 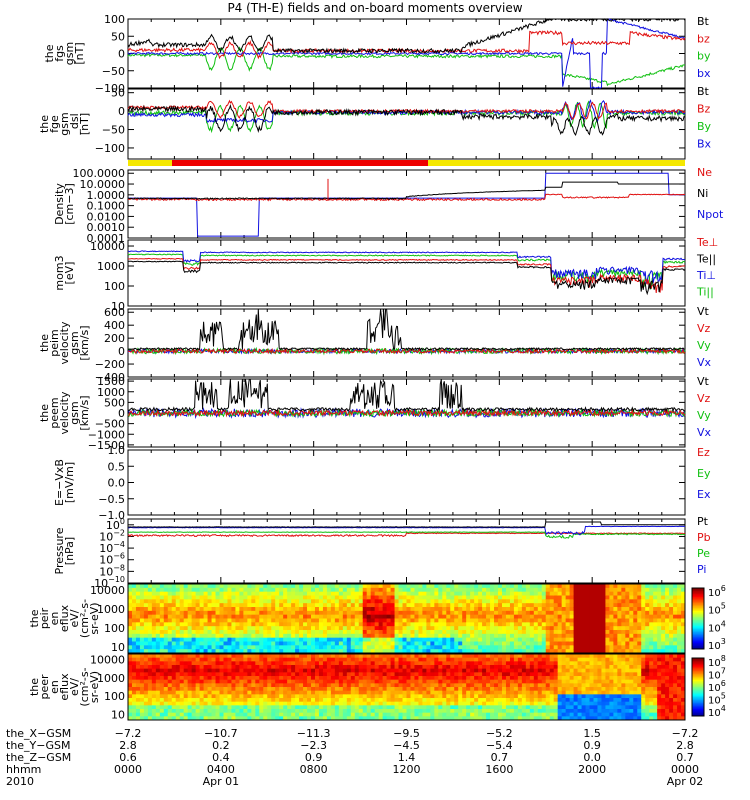 What do you see at coordinates (717, 626) in the screenshot?
I see `colorbar-label: 104` at bounding box center [717, 626].